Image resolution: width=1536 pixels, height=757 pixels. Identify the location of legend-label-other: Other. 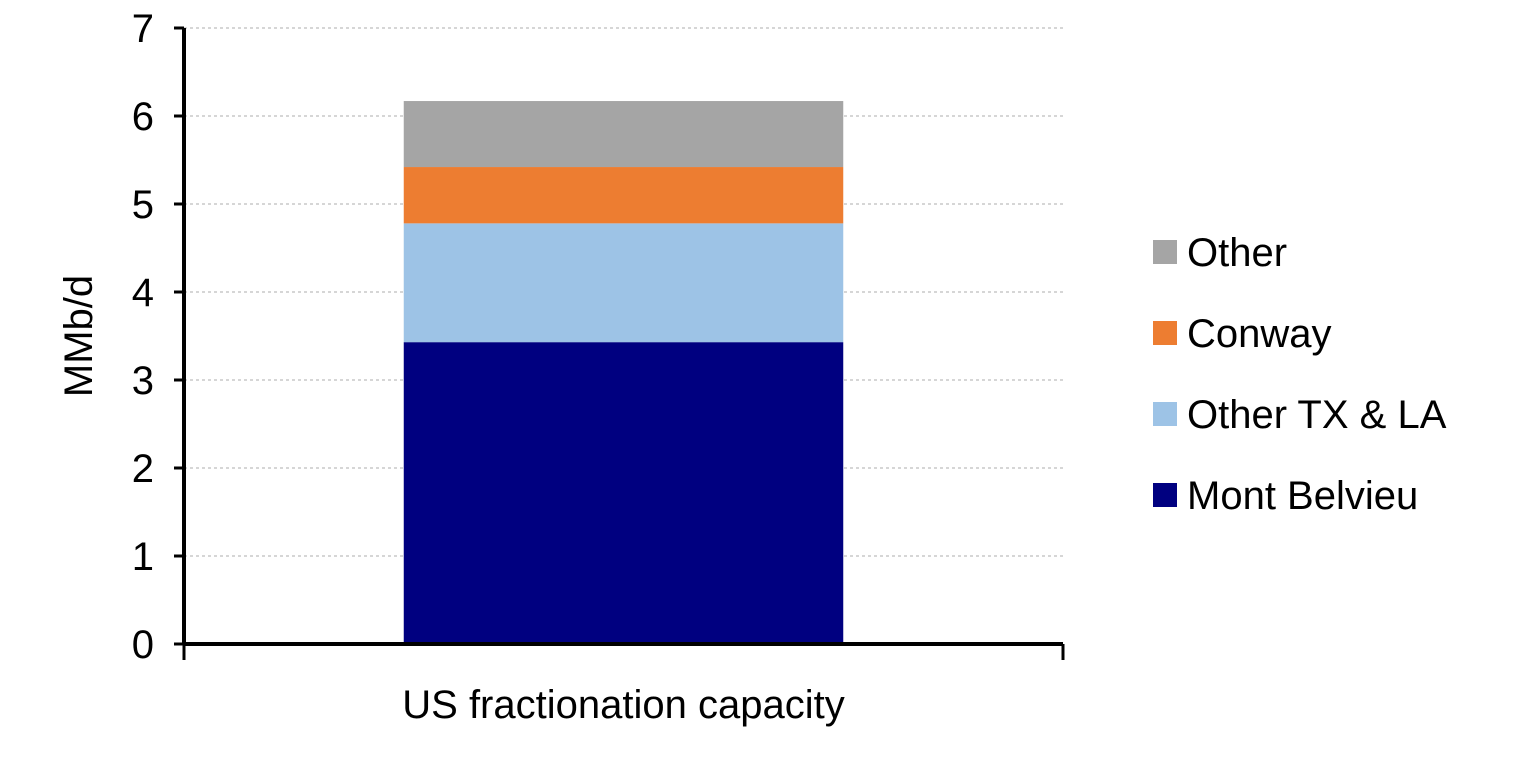
(1237, 253).